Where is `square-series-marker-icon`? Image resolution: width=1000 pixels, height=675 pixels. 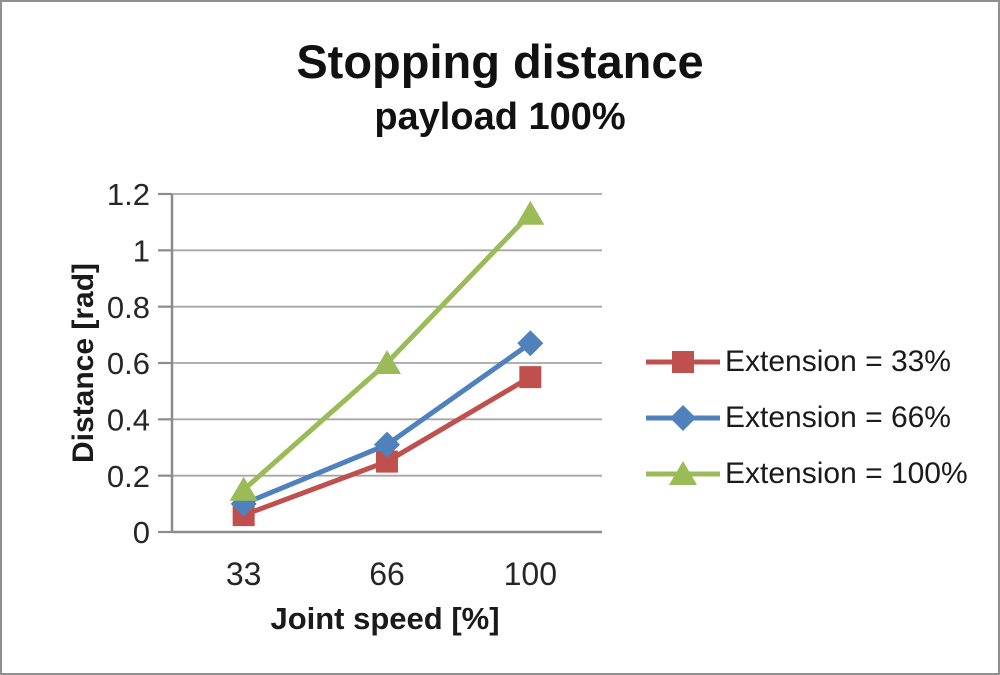 square-series-marker-icon is located at coordinates (683, 362).